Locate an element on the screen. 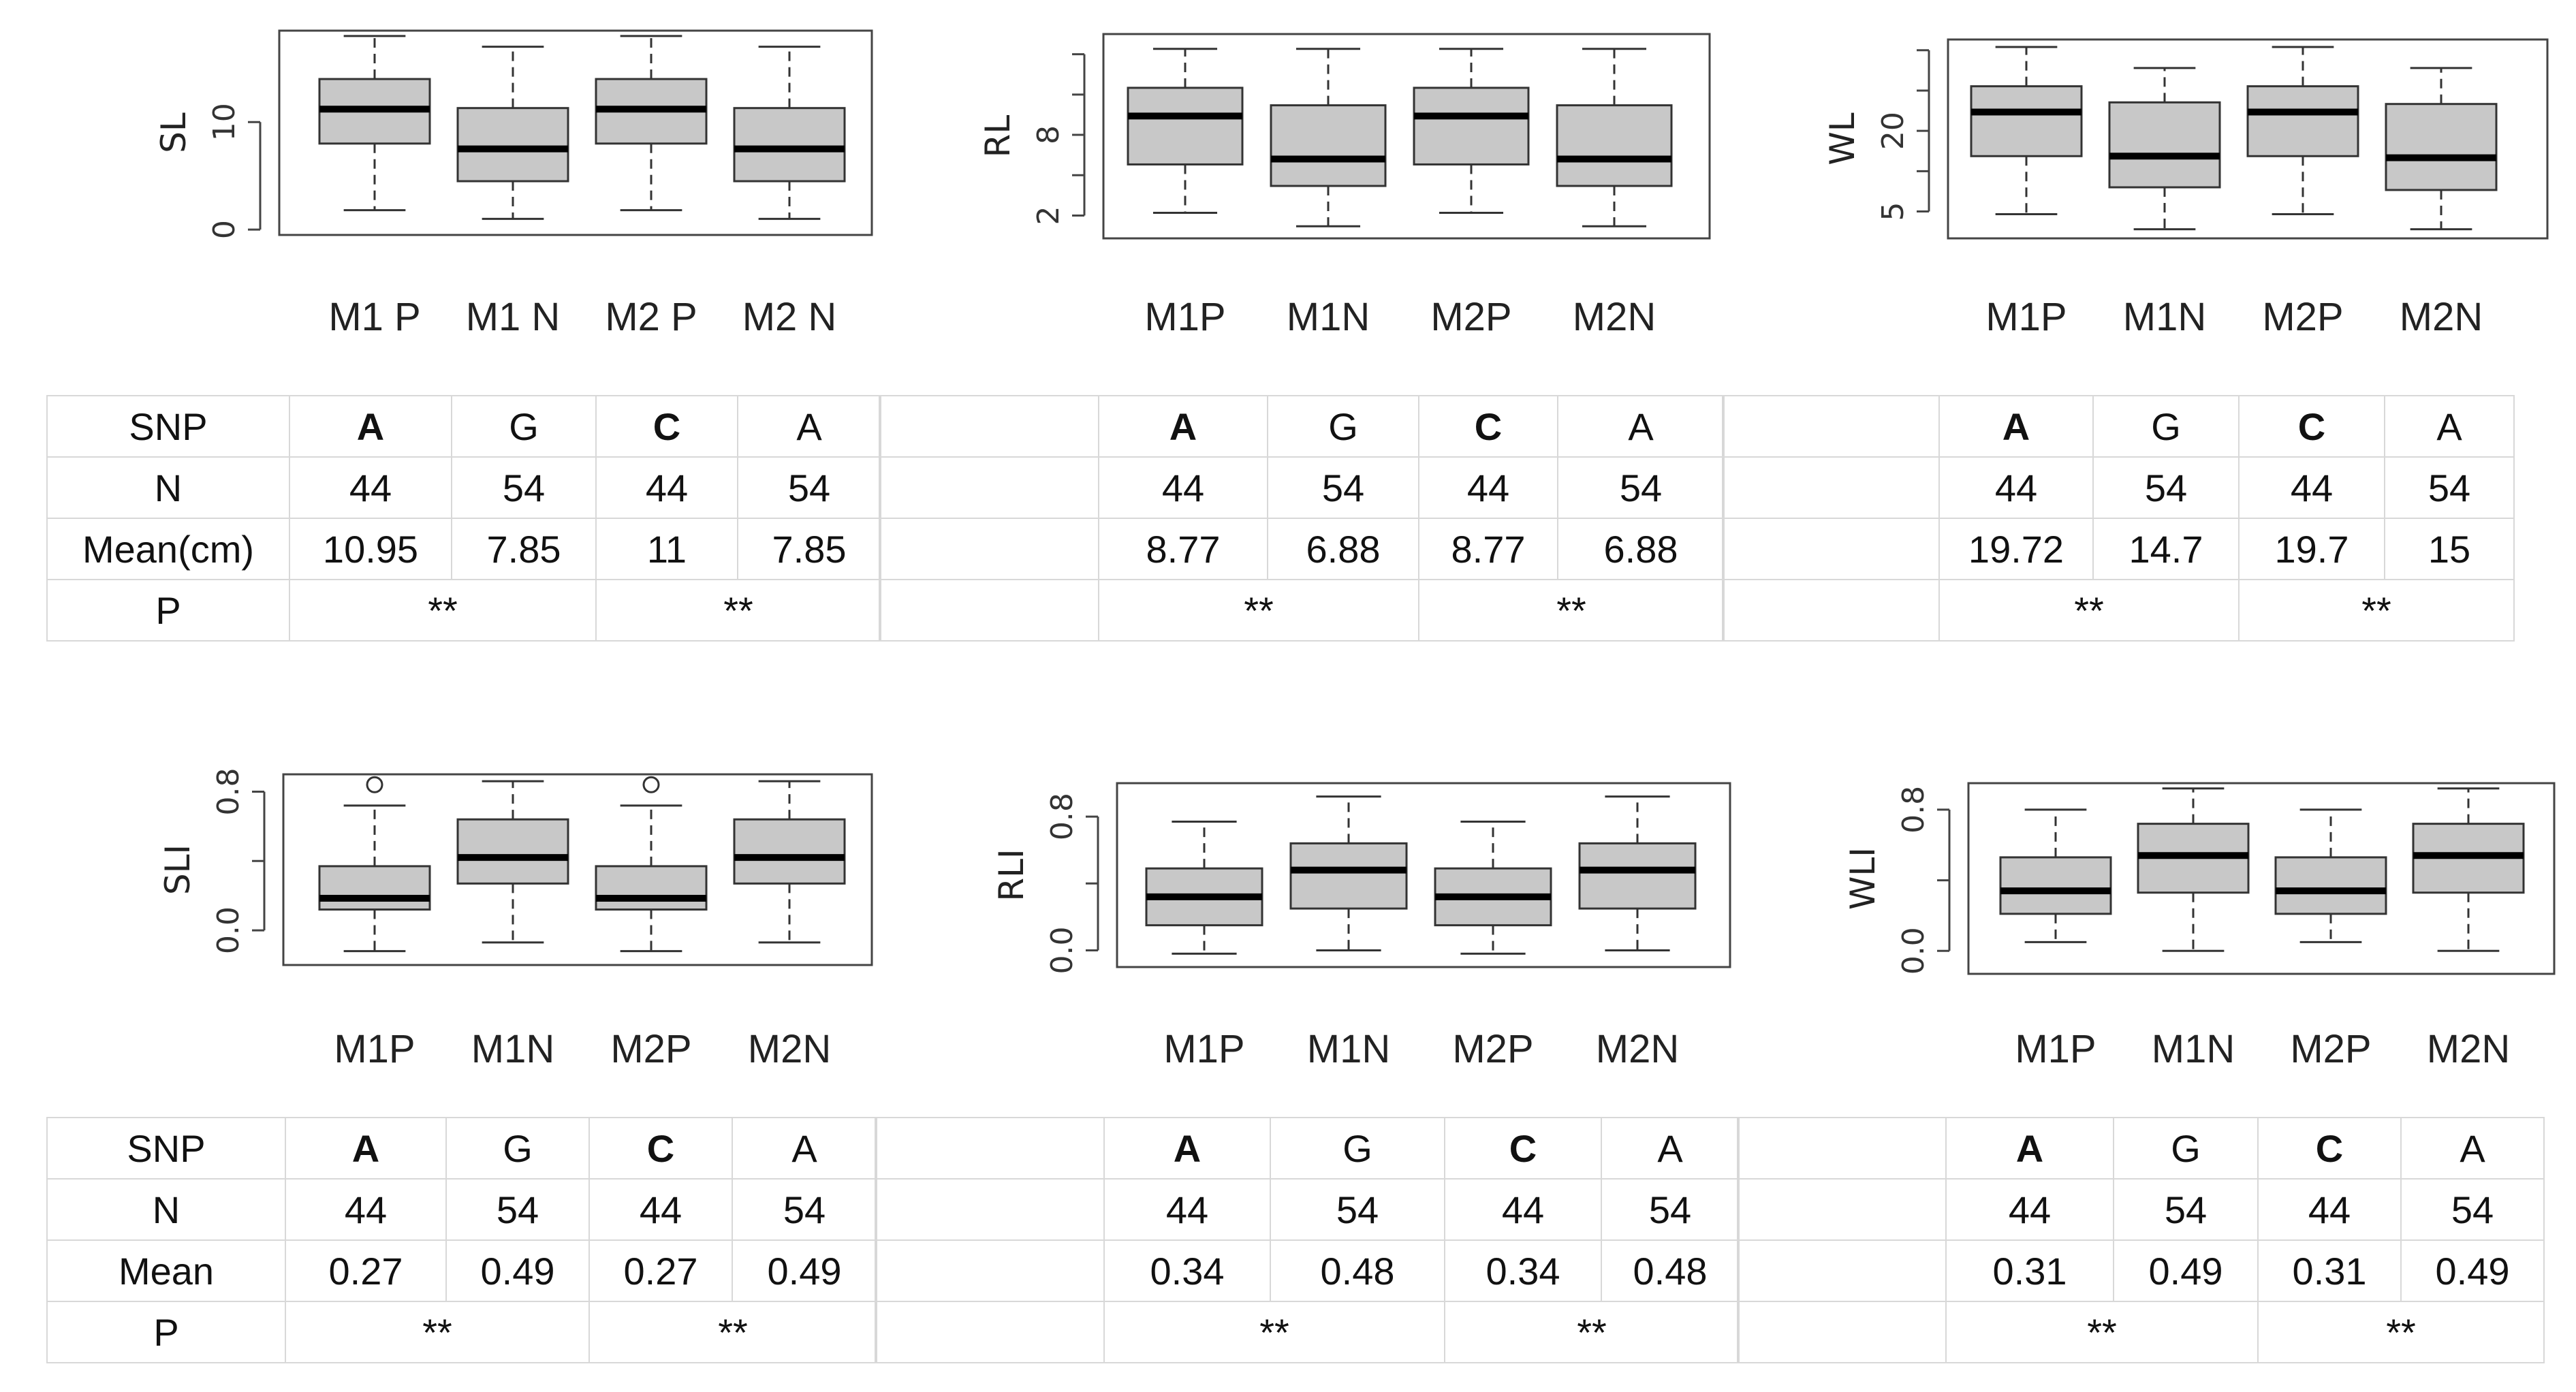  y-tick-label: 20 is located at coordinates (1893, 131).